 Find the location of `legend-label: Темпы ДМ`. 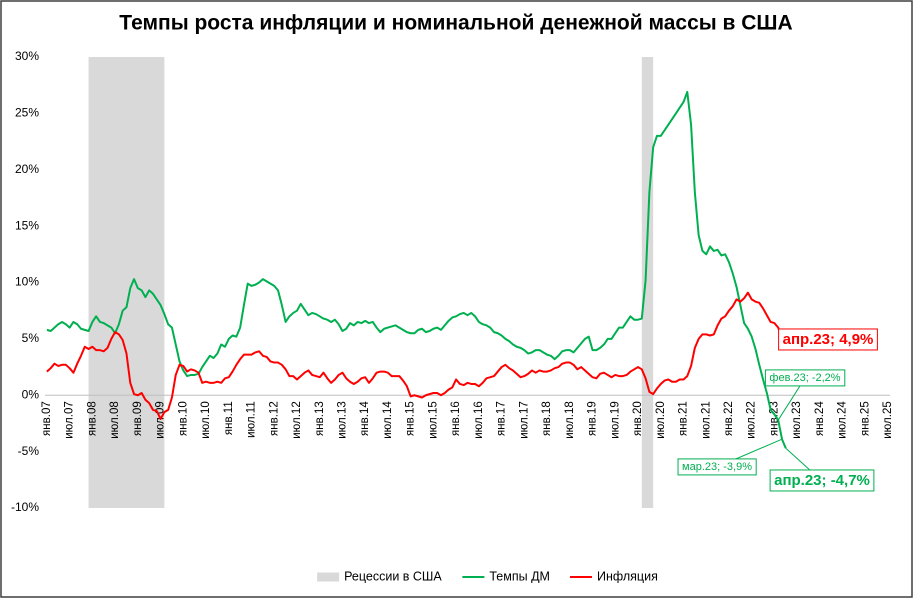

legend-label: Темпы ДМ is located at coordinates (519, 576).